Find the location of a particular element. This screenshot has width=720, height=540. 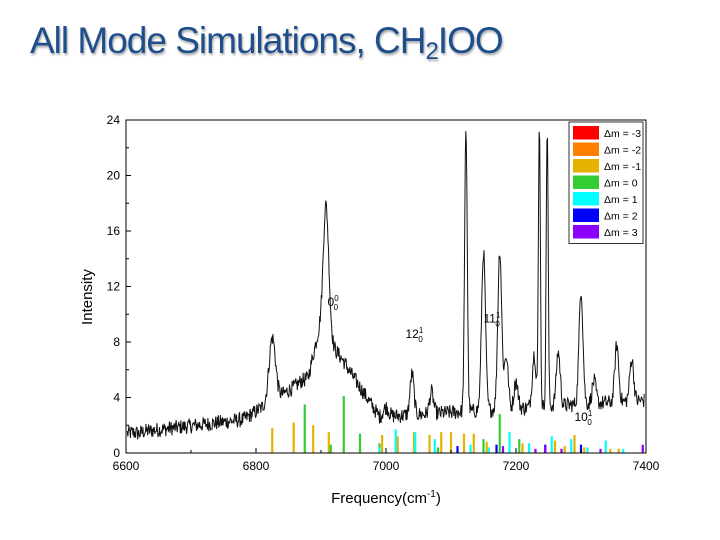

y-tick-label: 12 is located at coordinates (114, 287).